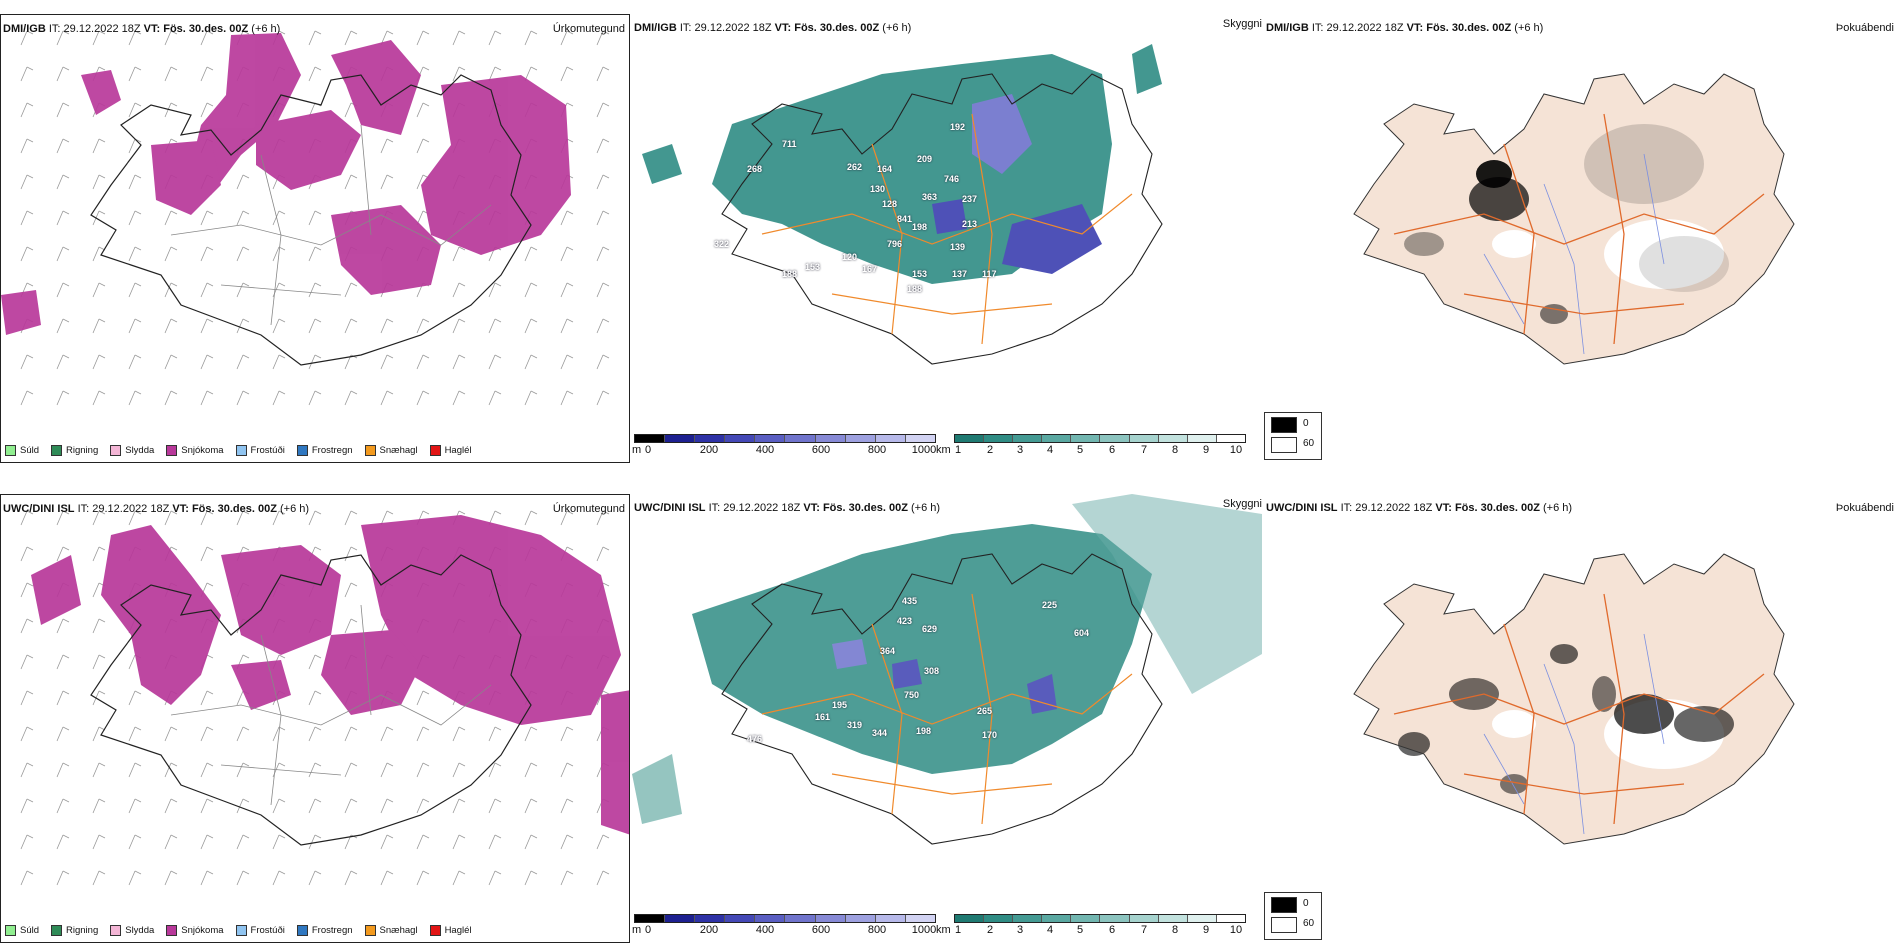  I want to click on visibility-value: 364, so click(888, 651).